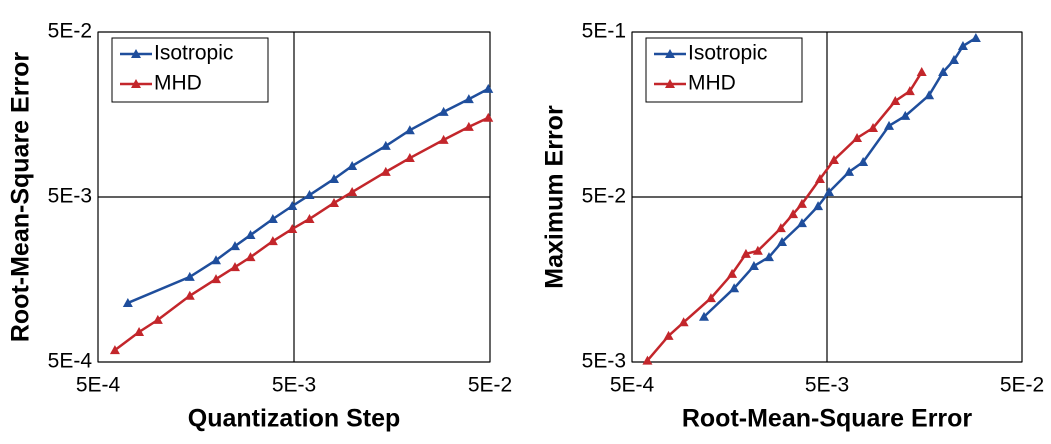  I want to click on x-axis-title: Quantization Step, so click(294, 419).